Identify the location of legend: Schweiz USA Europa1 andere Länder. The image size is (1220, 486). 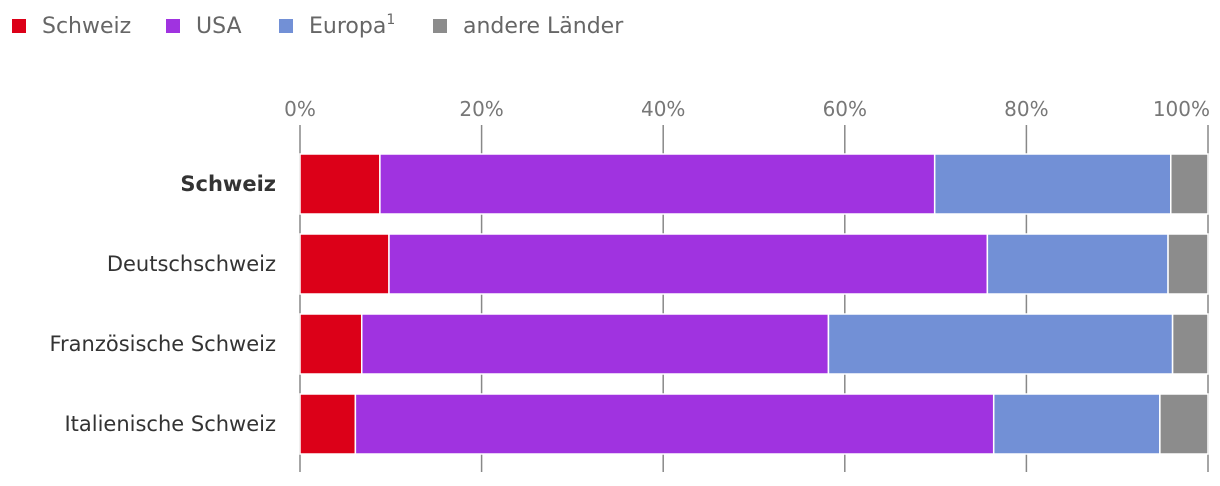
(318, 25).